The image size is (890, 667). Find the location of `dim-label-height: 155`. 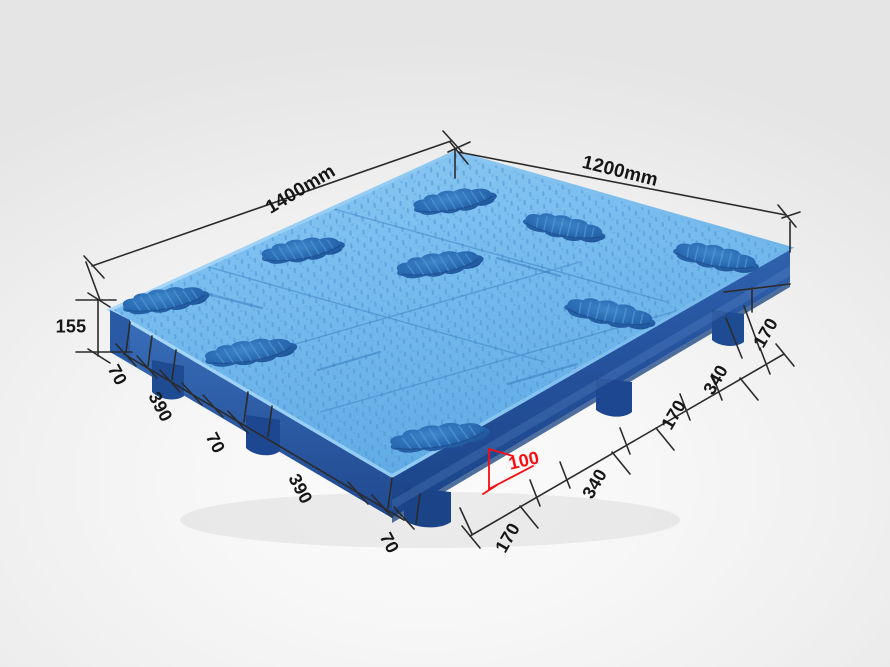

dim-label-height: 155 is located at coordinates (71, 326).